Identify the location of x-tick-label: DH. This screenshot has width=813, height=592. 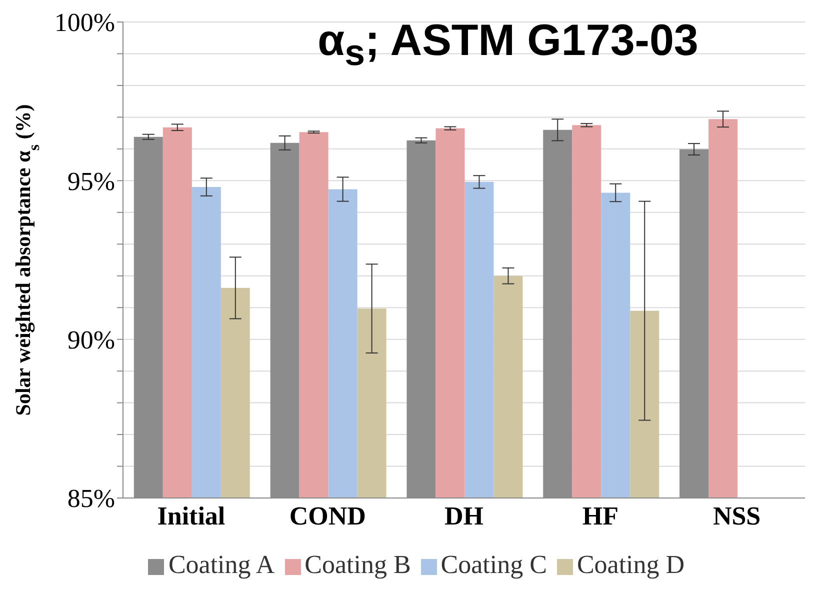
(464, 515).